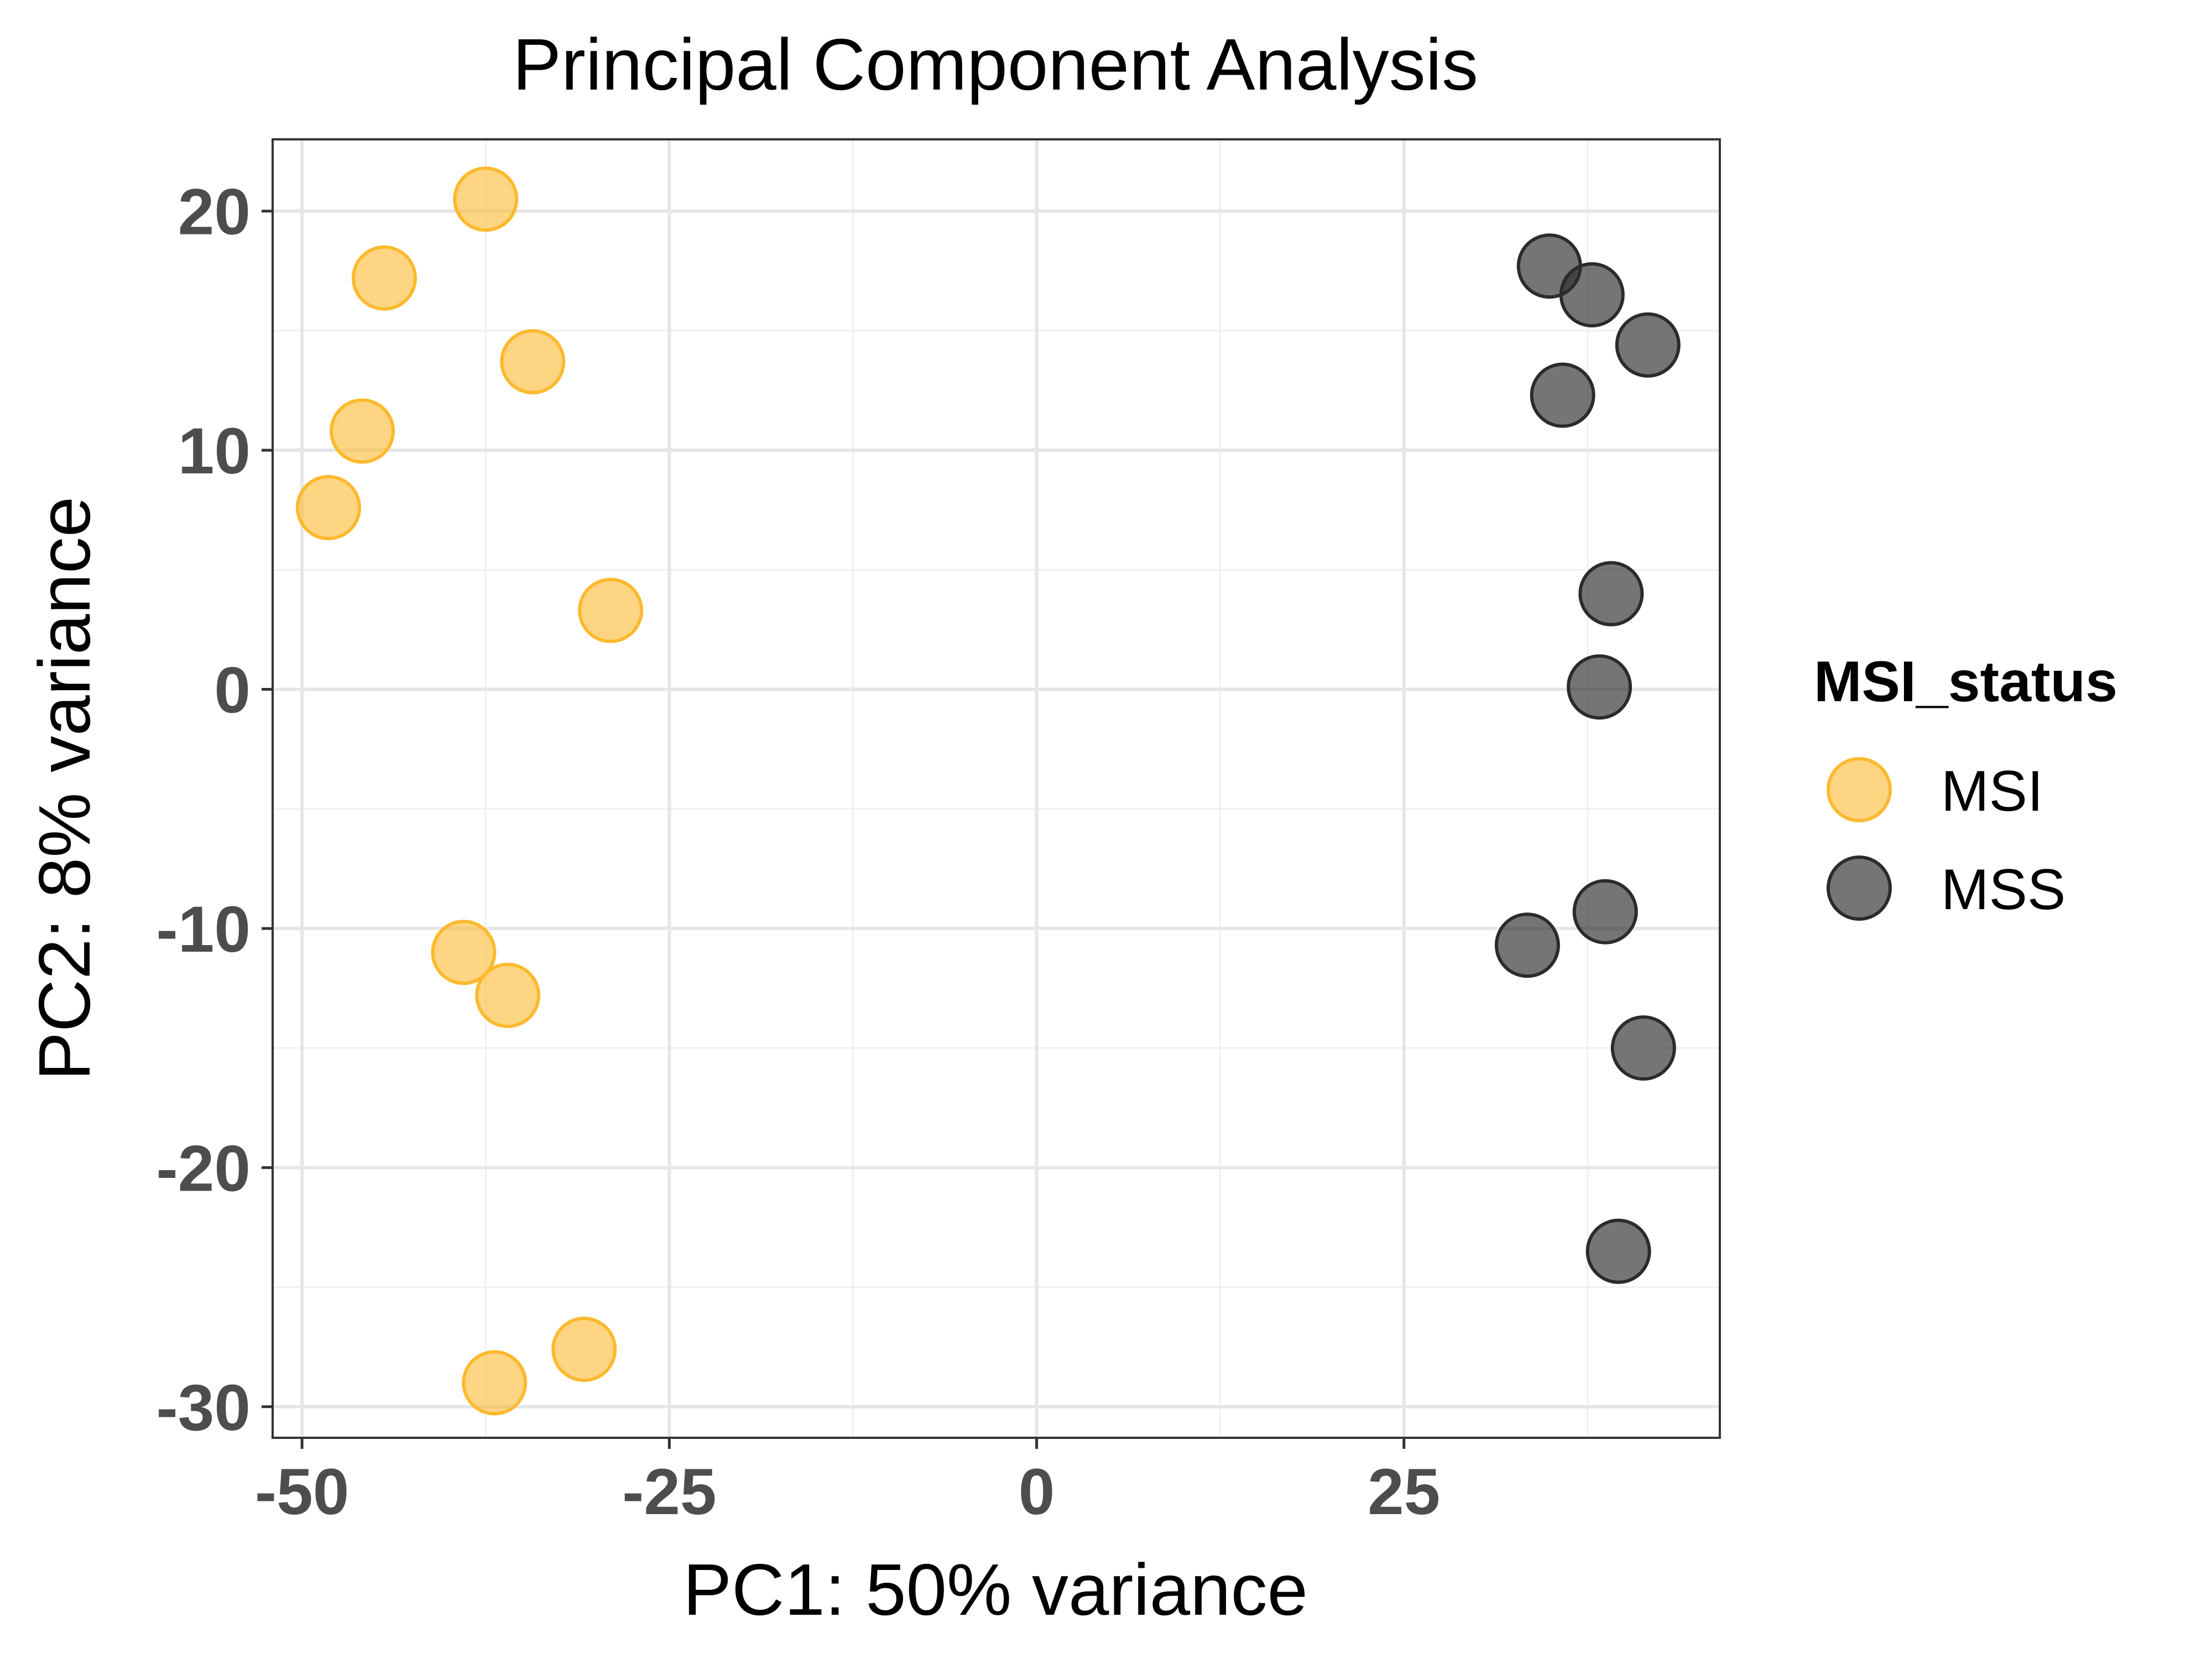  What do you see at coordinates (1037, 1492) in the screenshot?
I see `x-tick-label: 0` at bounding box center [1037, 1492].